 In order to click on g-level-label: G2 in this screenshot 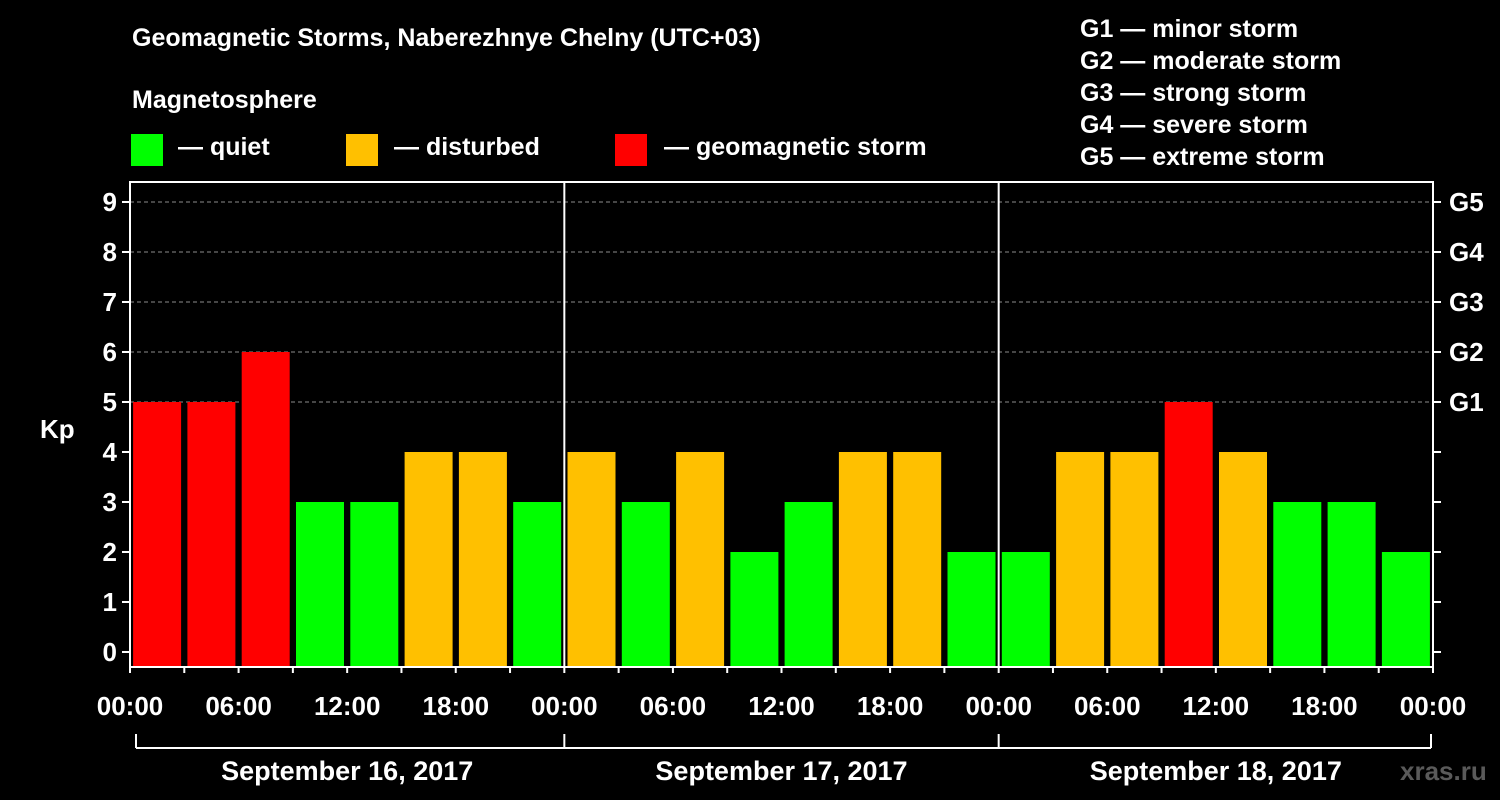, I will do `click(1466, 352)`.